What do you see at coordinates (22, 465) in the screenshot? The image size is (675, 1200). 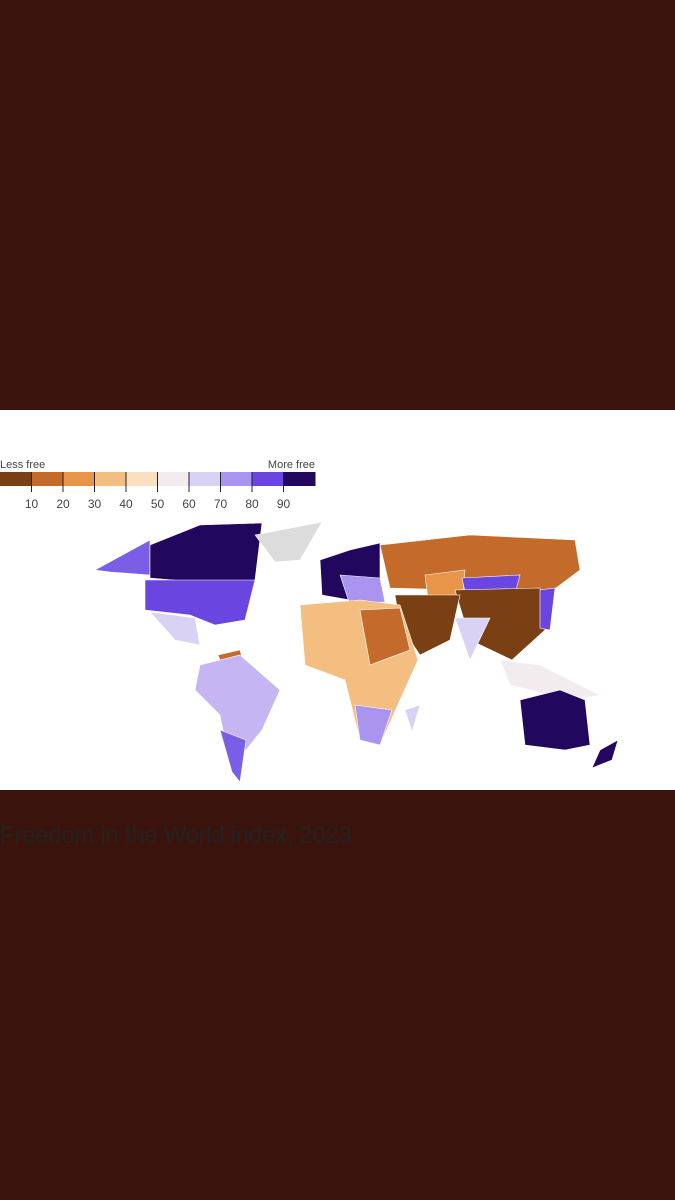 I see `legend-low-label: Less free` at bounding box center [22, 465].